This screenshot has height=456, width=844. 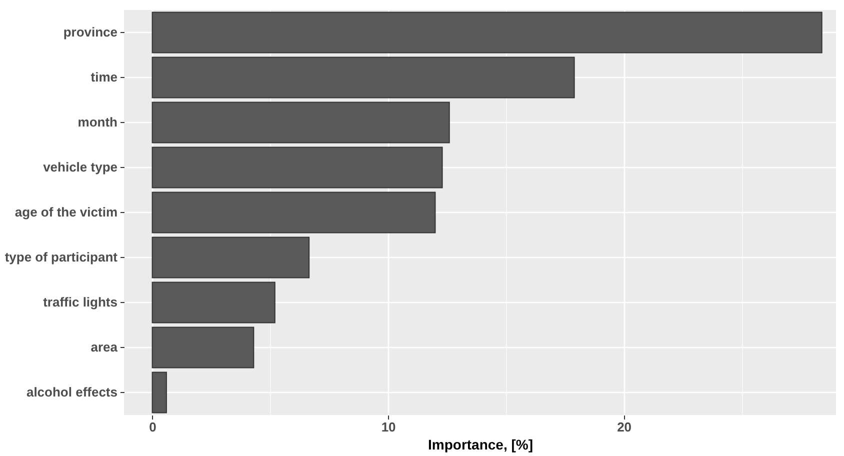 What do you see at coordinates (152, 427) in the screenshot?
I see `x-tick-label: 0` at bounding box center [152, 427].